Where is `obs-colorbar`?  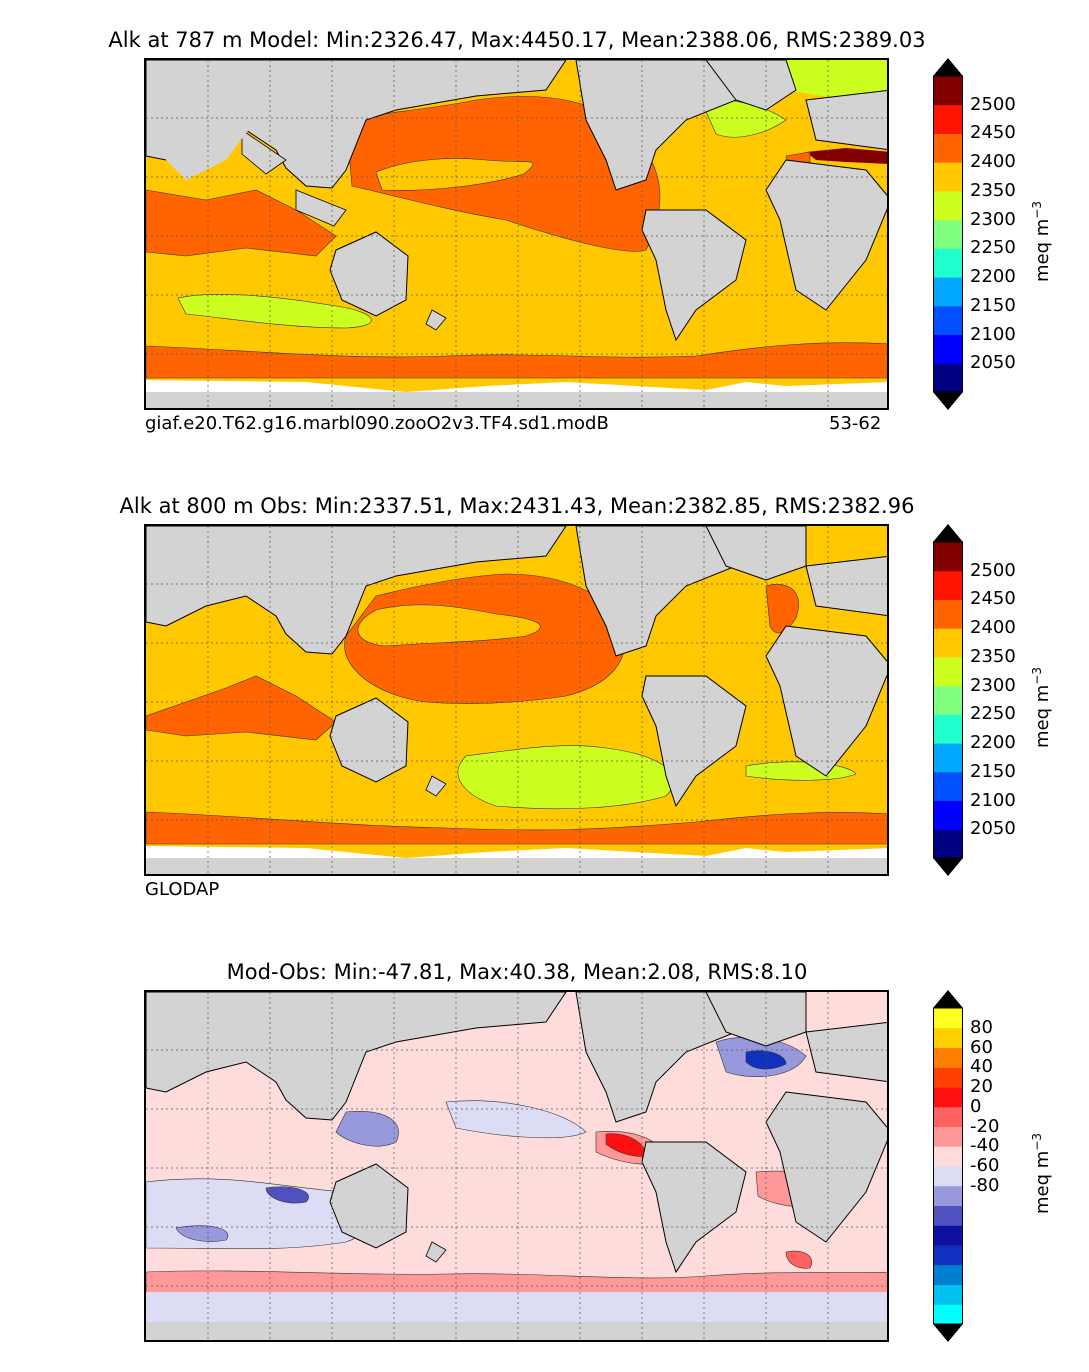 obs-colorbar is located at coordinates (948, 700).